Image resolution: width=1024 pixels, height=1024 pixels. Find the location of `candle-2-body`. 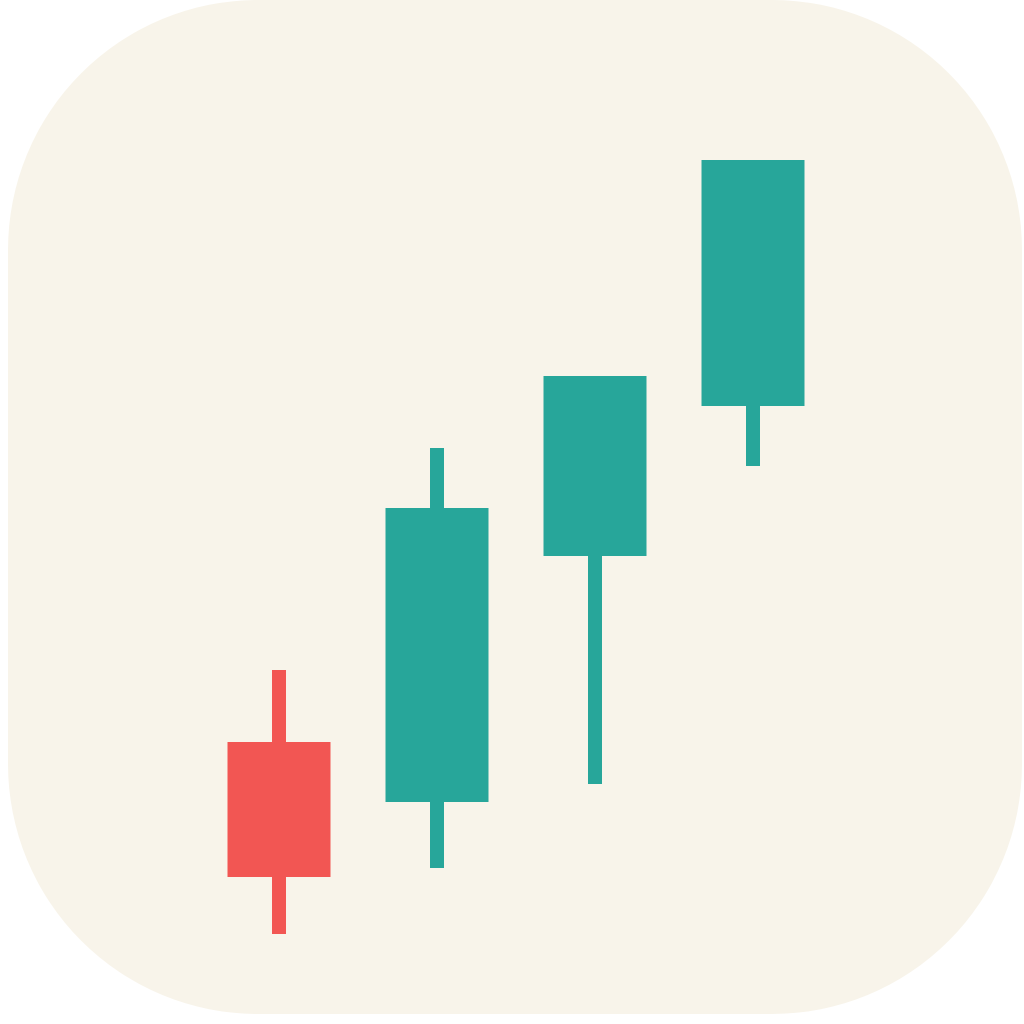

candle-2-body is located at coordinates (437, 655).